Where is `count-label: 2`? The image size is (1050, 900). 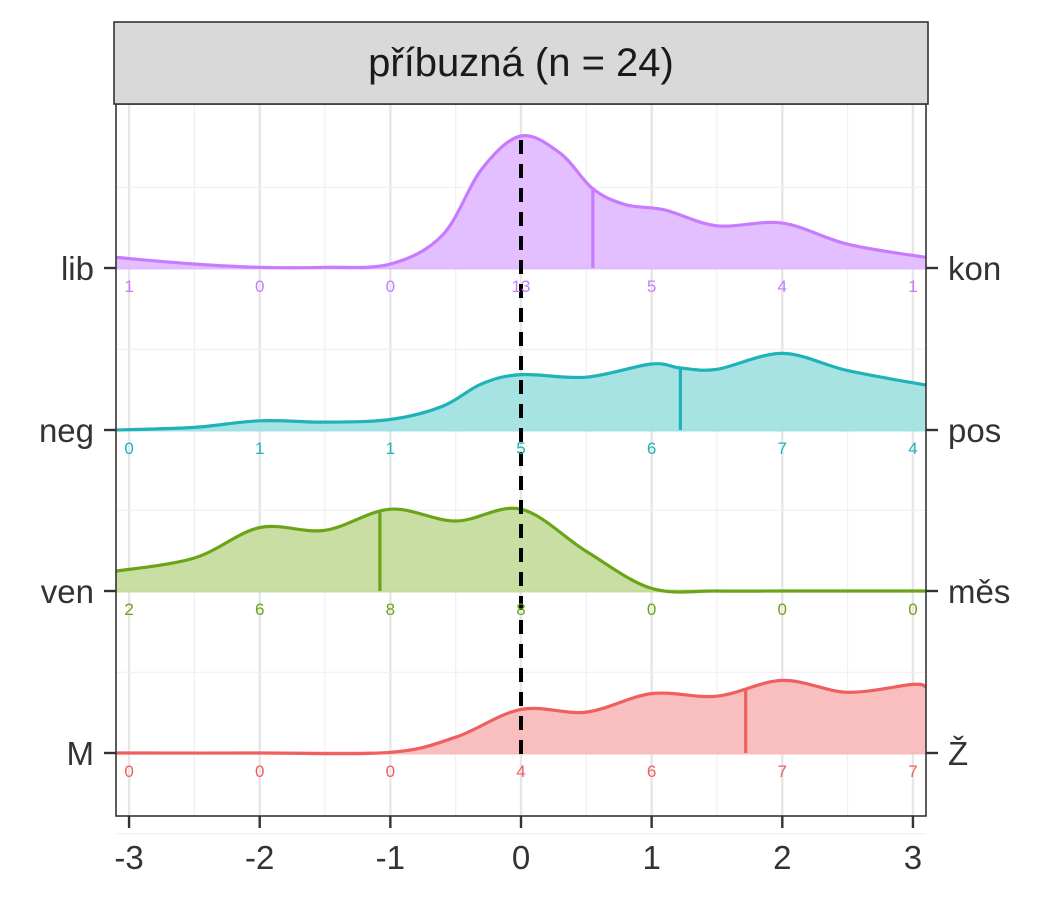
count-label: 2 is located at coordinates (128, 609).